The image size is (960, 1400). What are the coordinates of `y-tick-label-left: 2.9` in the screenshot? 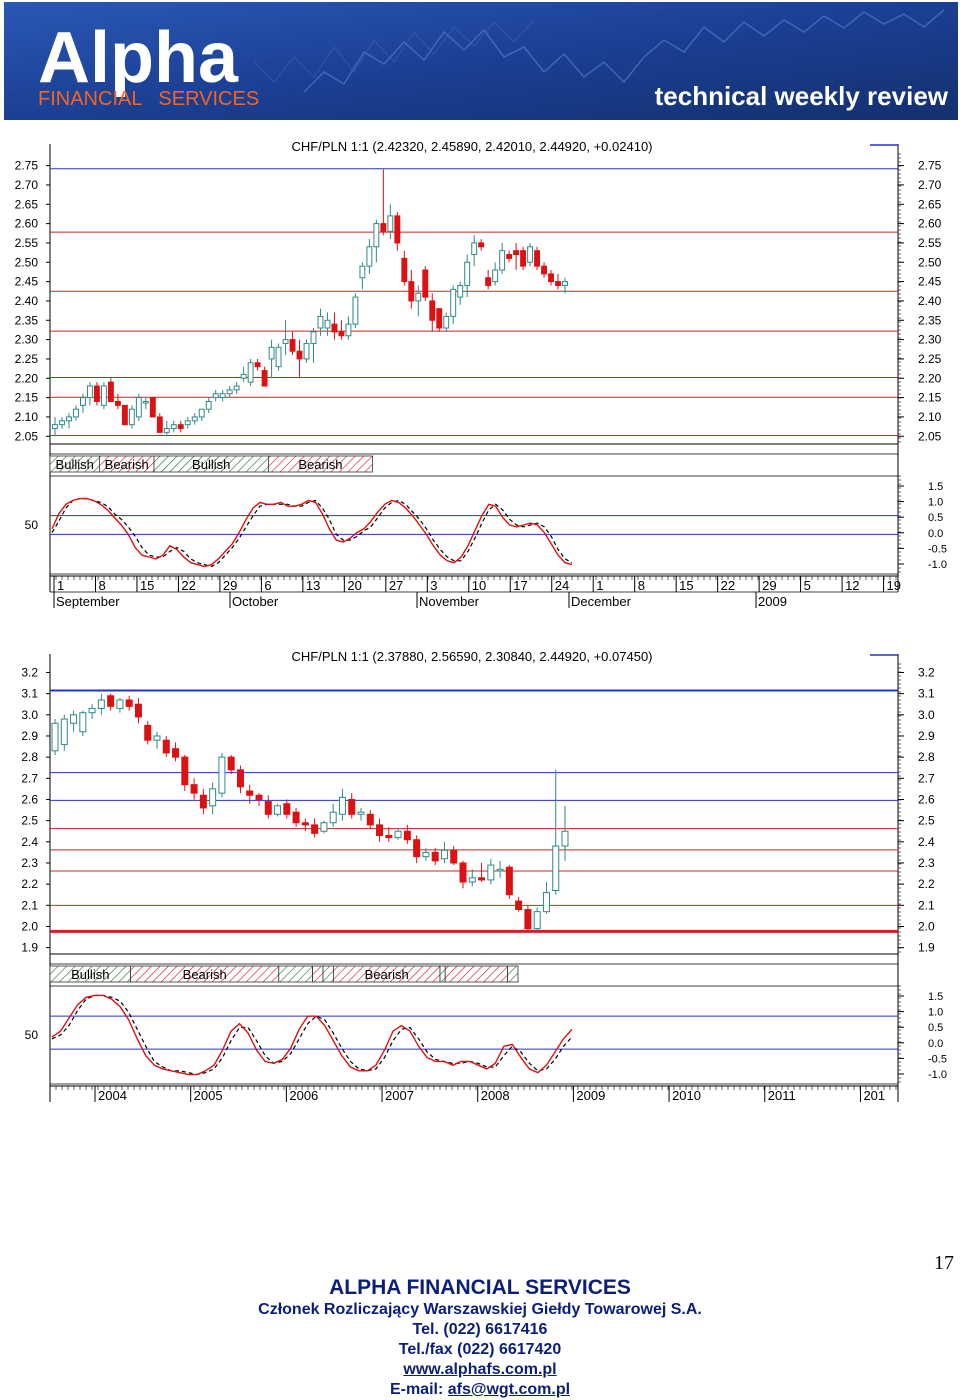 It's located at (29, 736).